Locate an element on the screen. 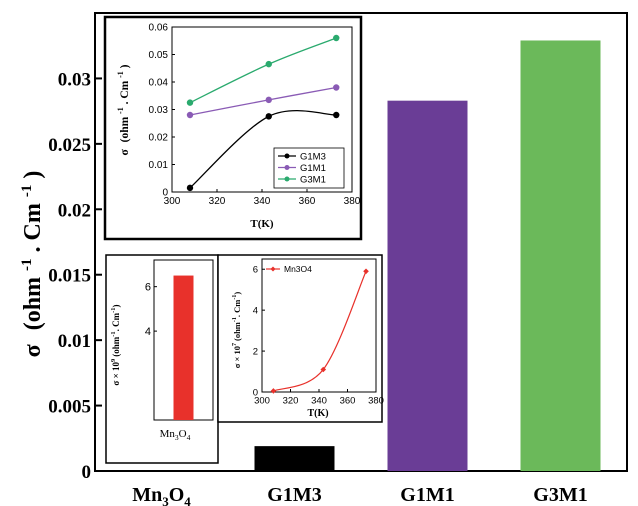  inset-bar-y-sup2: -1 is located at coordinates (113, 309).